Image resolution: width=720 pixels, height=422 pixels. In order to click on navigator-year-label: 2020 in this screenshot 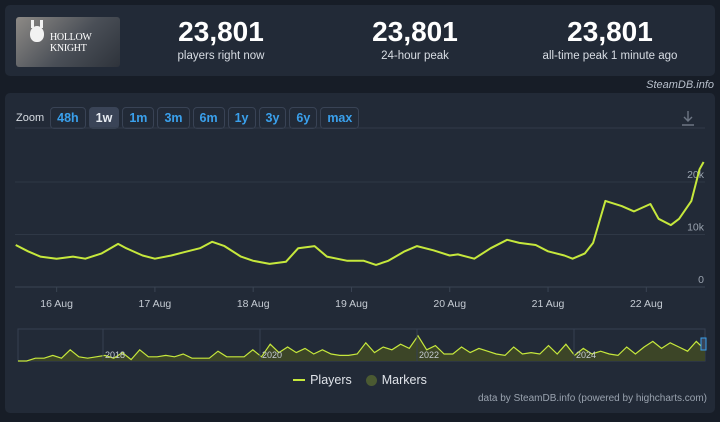, I will do `click(272, 355)`.